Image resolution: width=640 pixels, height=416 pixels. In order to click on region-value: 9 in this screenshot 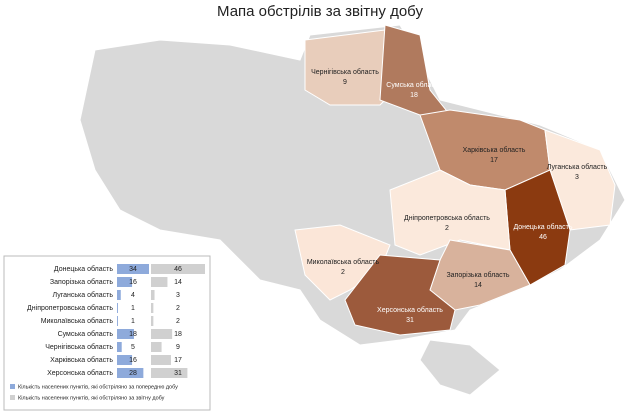, I will do `click(345, 82)`.